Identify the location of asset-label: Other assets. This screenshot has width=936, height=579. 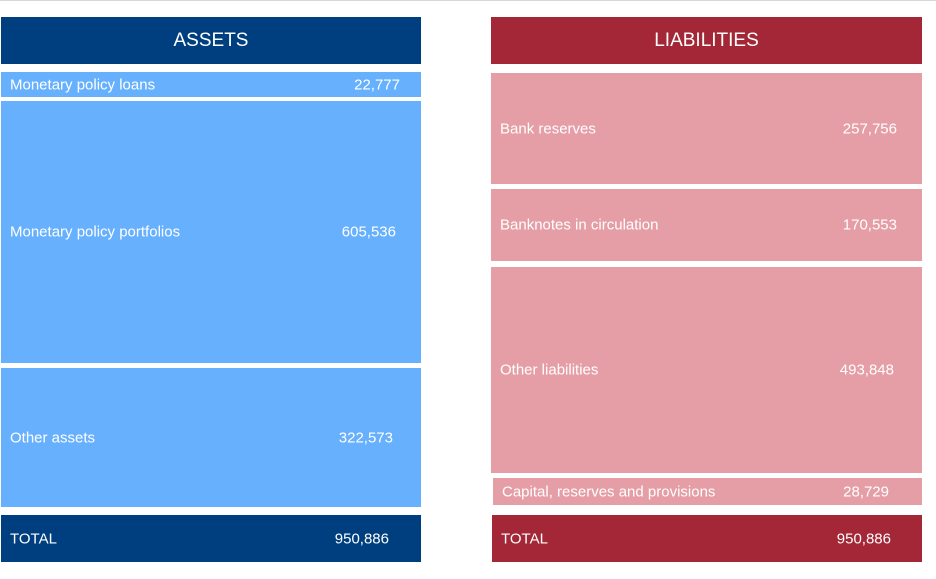
(53, 437).